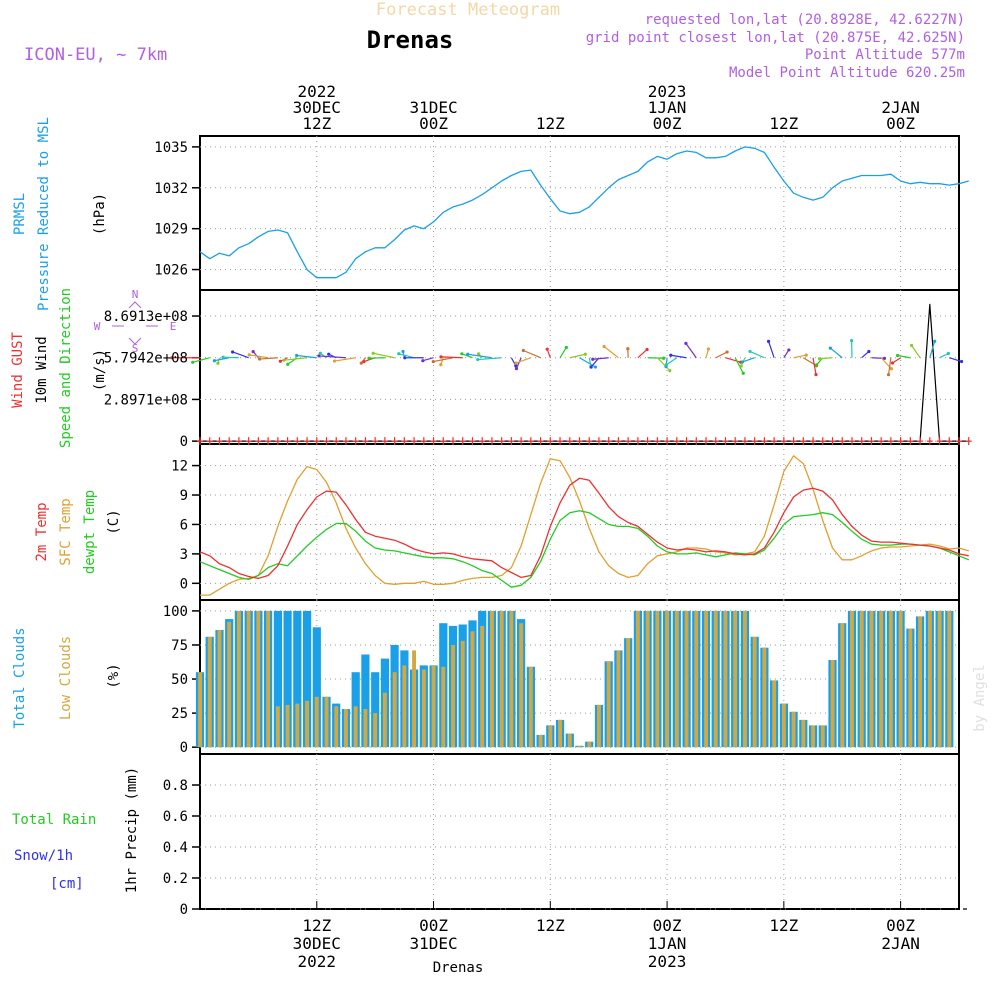 The image size is (1000, 1000). What do you see at coordinates (900, 943) in the screenshot?
I see `bottom-time-label: 2JAN` at bounding box center [900, 943].